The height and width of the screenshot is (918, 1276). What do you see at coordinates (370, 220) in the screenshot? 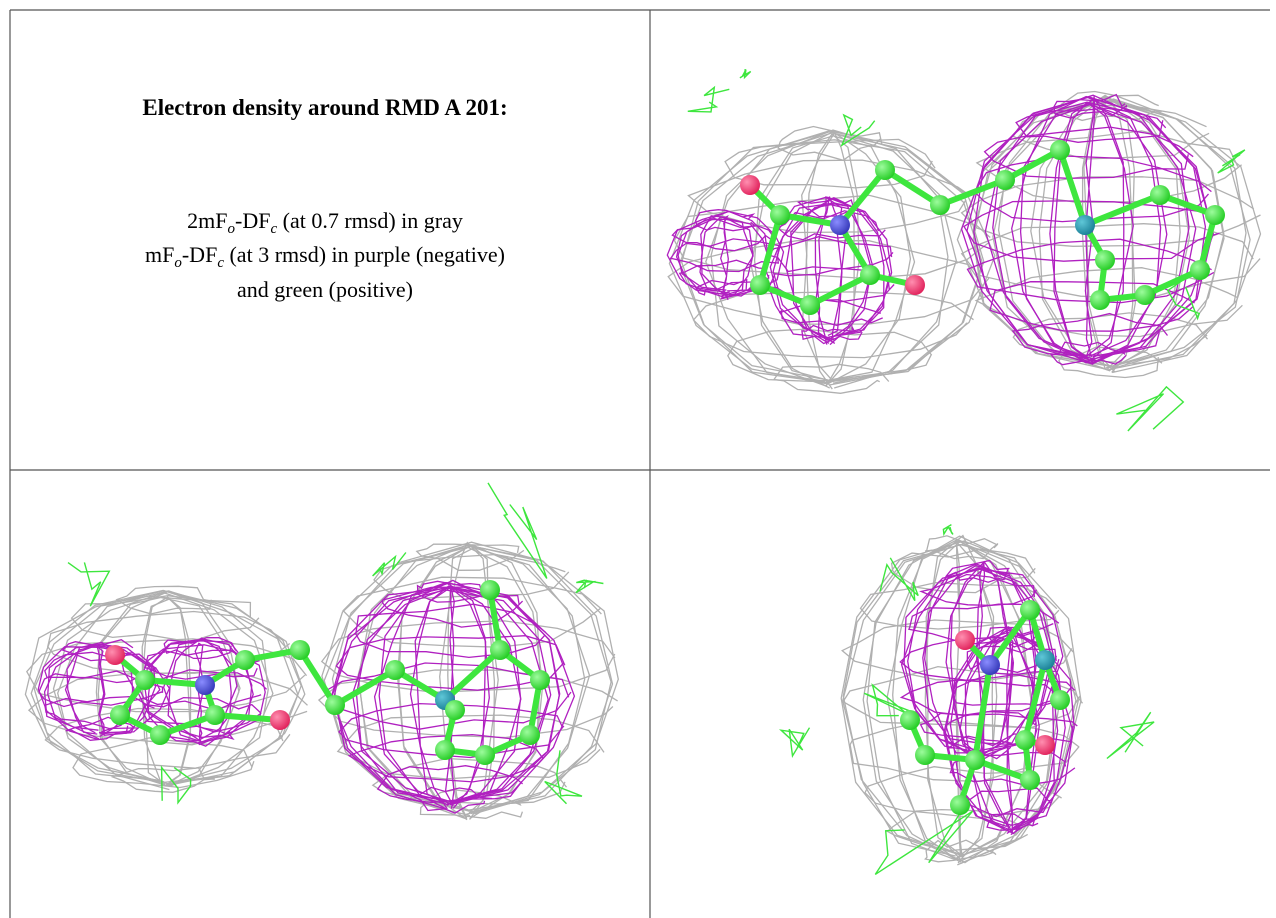
I see `caption-text: (at 0.7 rmsd) in gray` at bounding box center [370, 220].